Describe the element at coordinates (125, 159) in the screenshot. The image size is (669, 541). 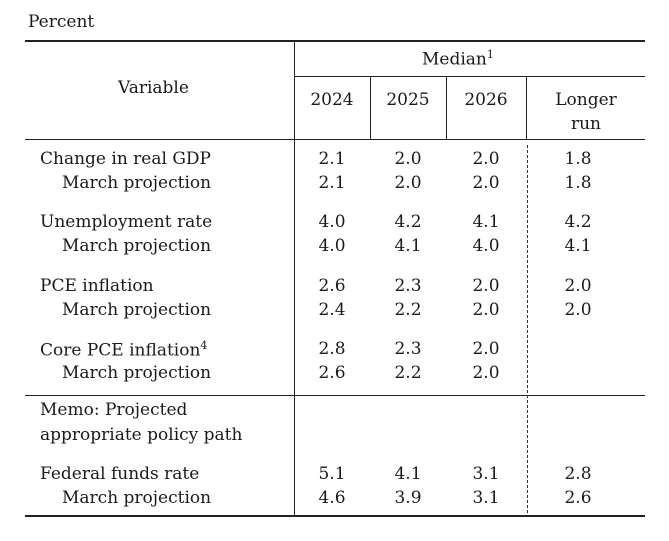
I see `row-label: Change in real GDP` at that location.